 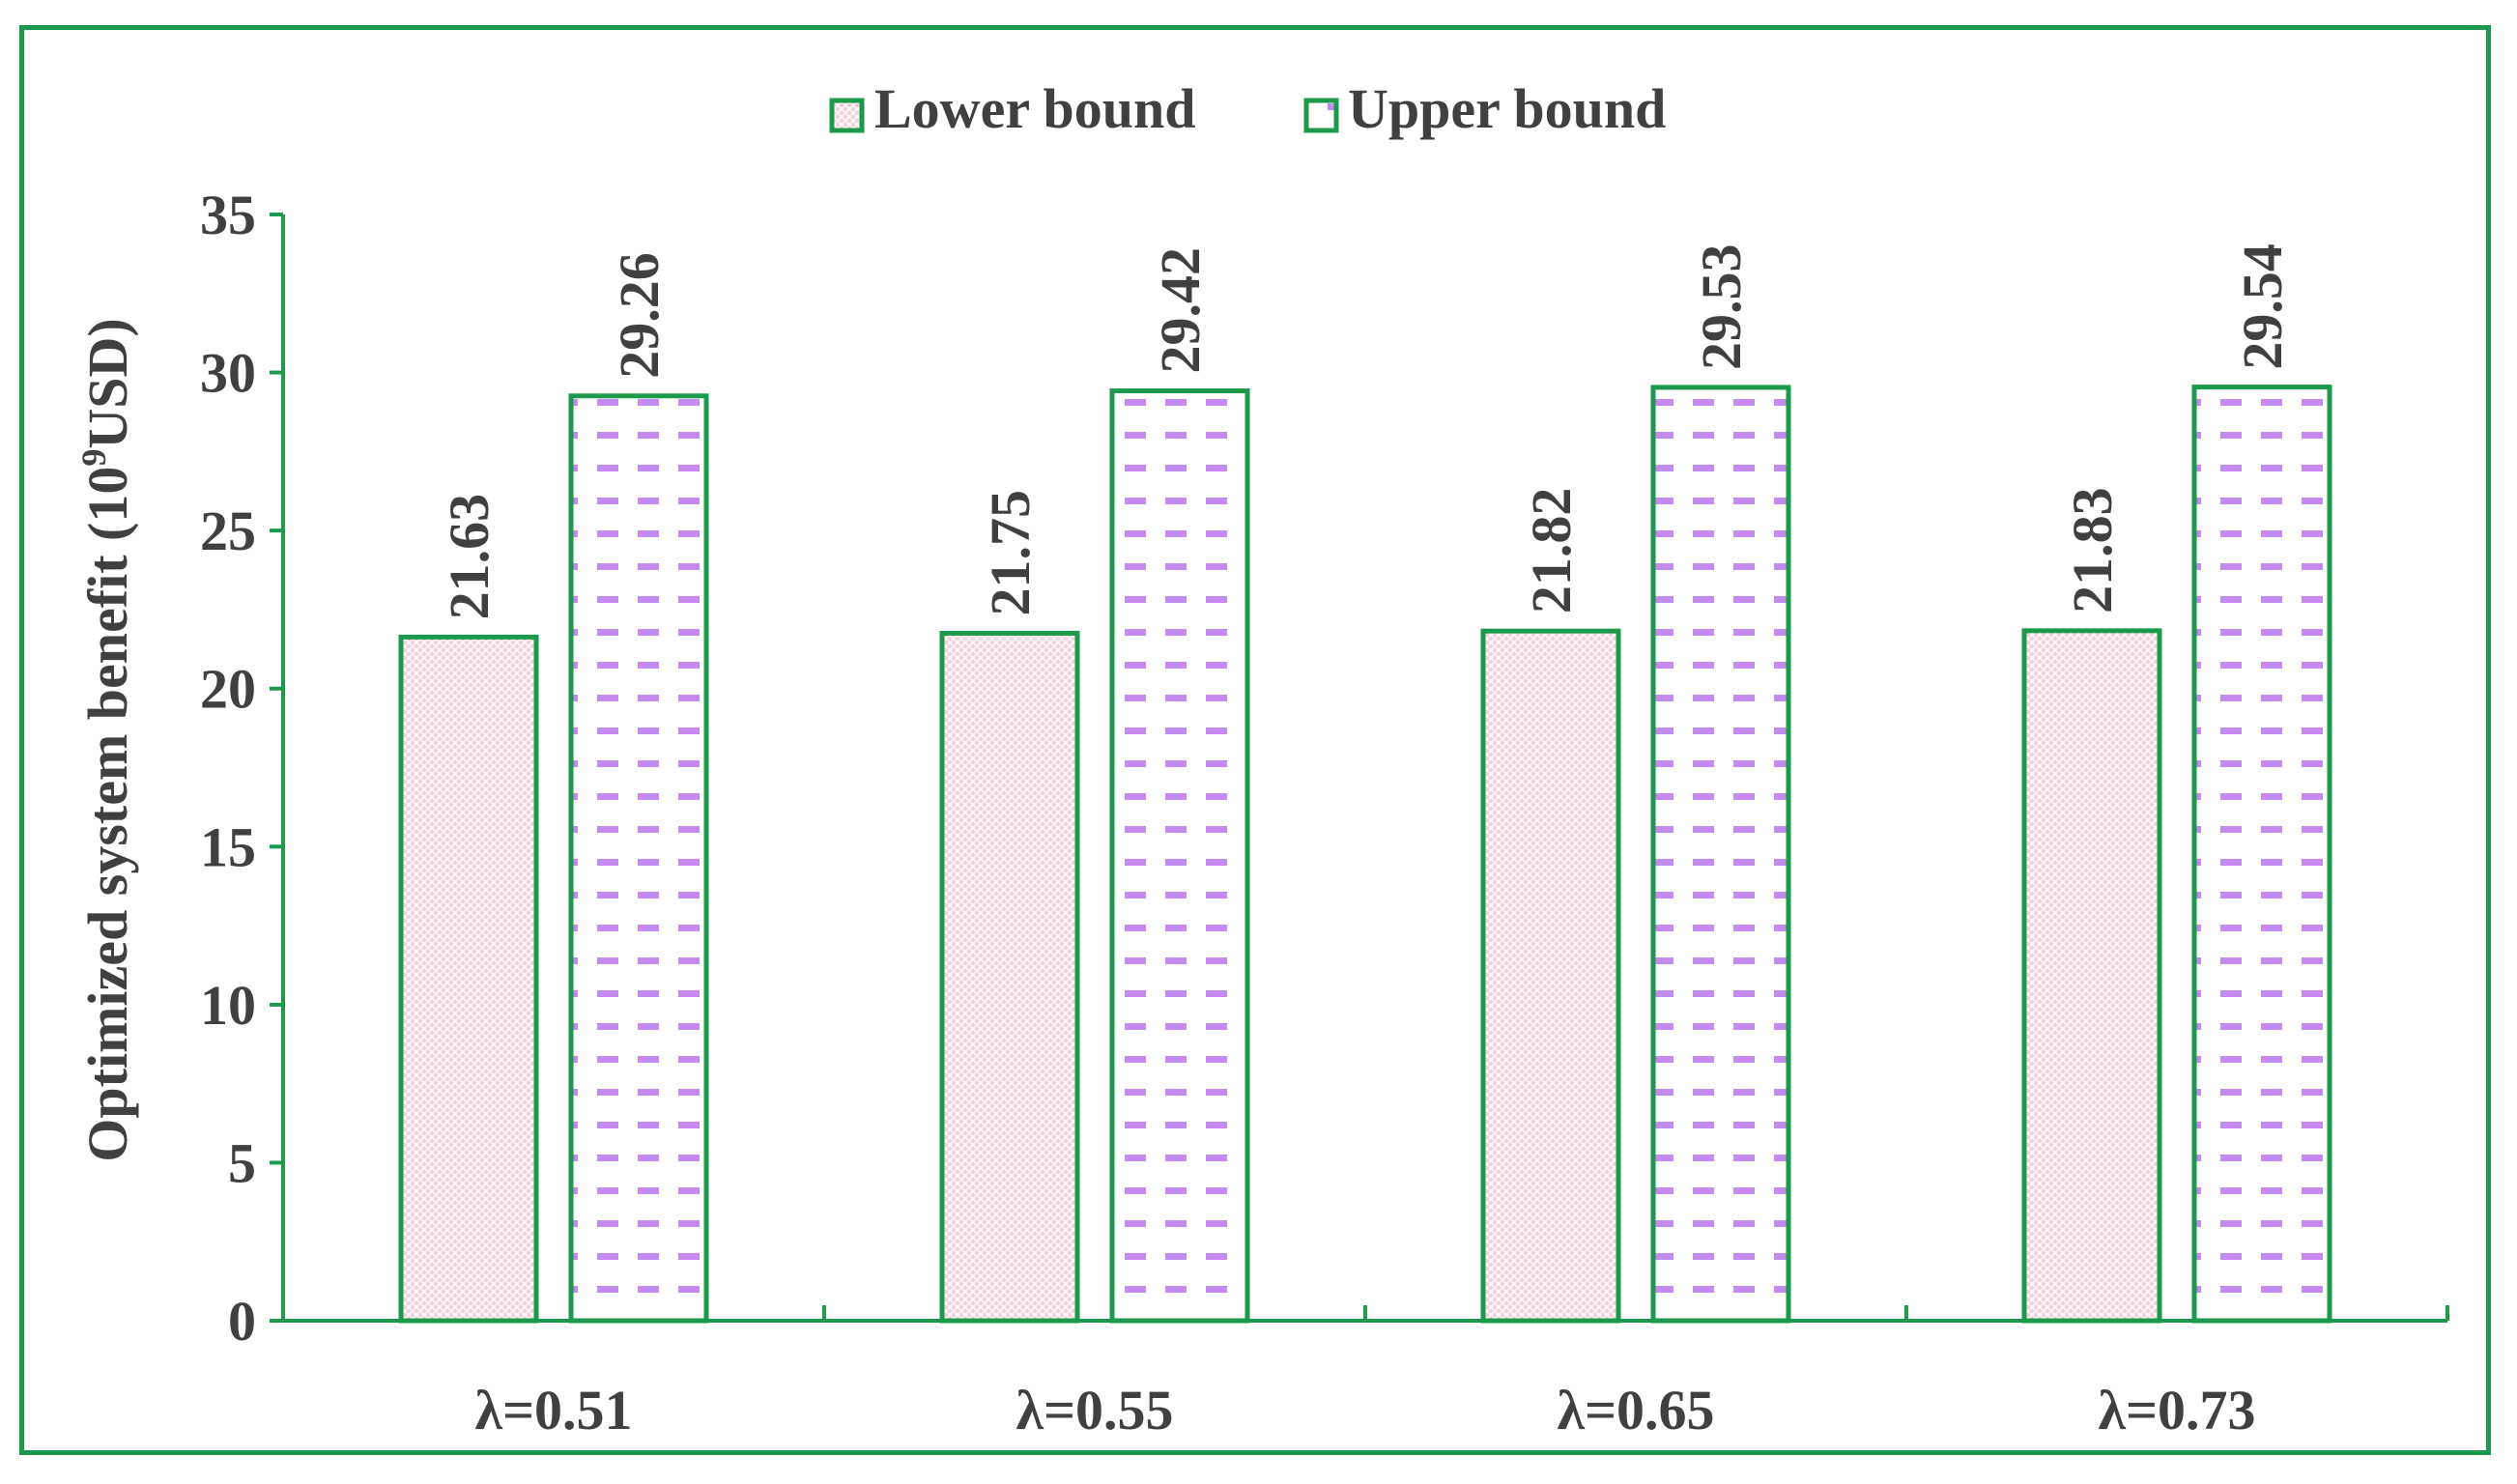 What do you see at coordinates (553, 1410) in the screenshot?
I see `x-tick-label: λ=0.51` at bounding box center [553, 1410].